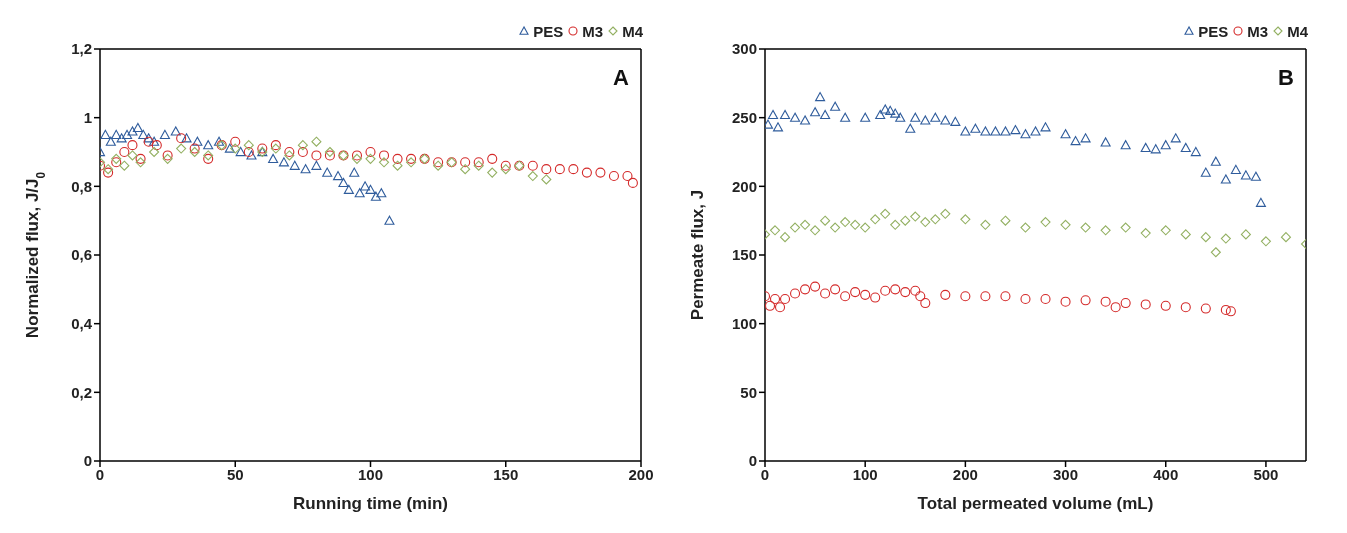 This screenshot has width=1347, height=533. I want to click on y-tick-label: 1, so click(87, 117).